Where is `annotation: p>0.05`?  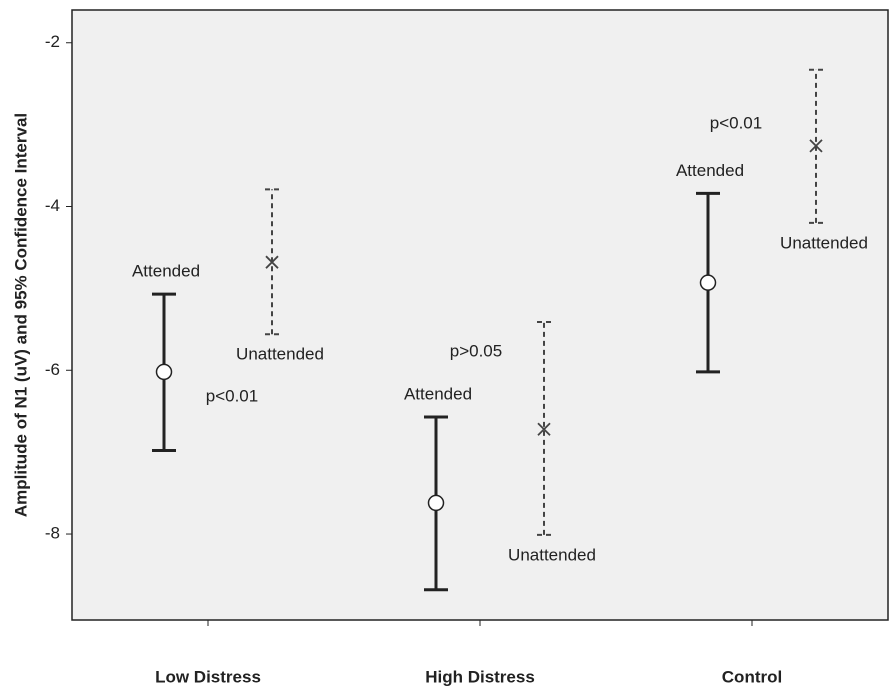 annotation: p>0.05 is located at coordinates (476, 350).